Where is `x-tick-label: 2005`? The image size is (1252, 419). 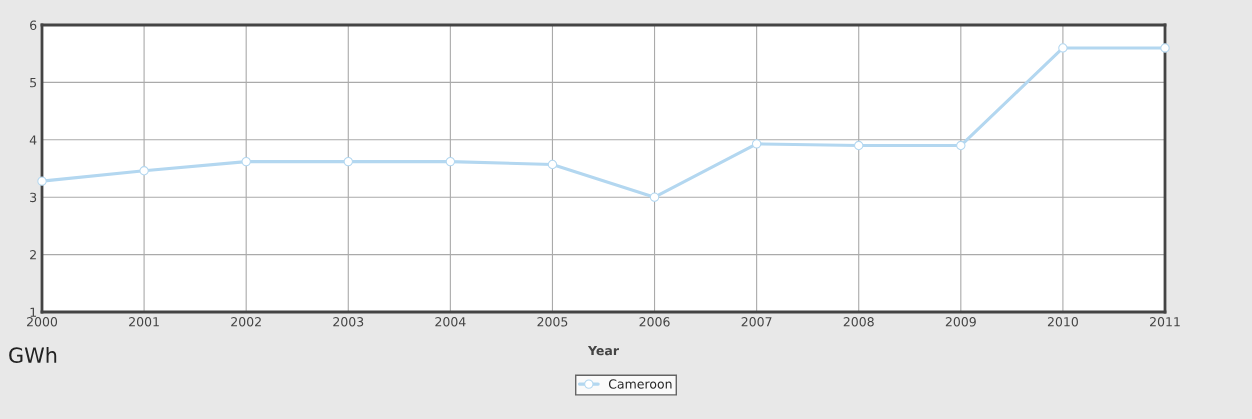
x-tick-label: 2005 is located at coordinates (552, 322).